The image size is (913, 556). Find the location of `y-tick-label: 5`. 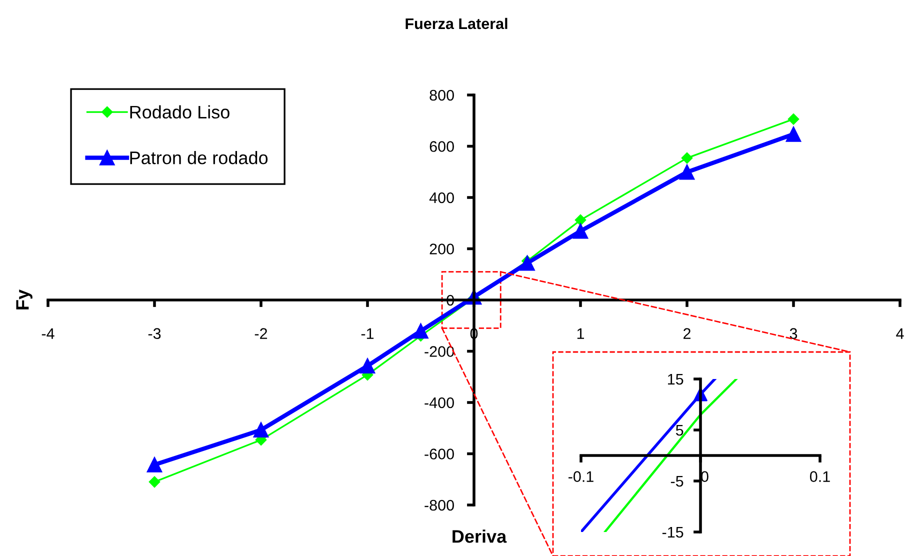

y-tick-label: 5 is located at coordinates (680, 430).